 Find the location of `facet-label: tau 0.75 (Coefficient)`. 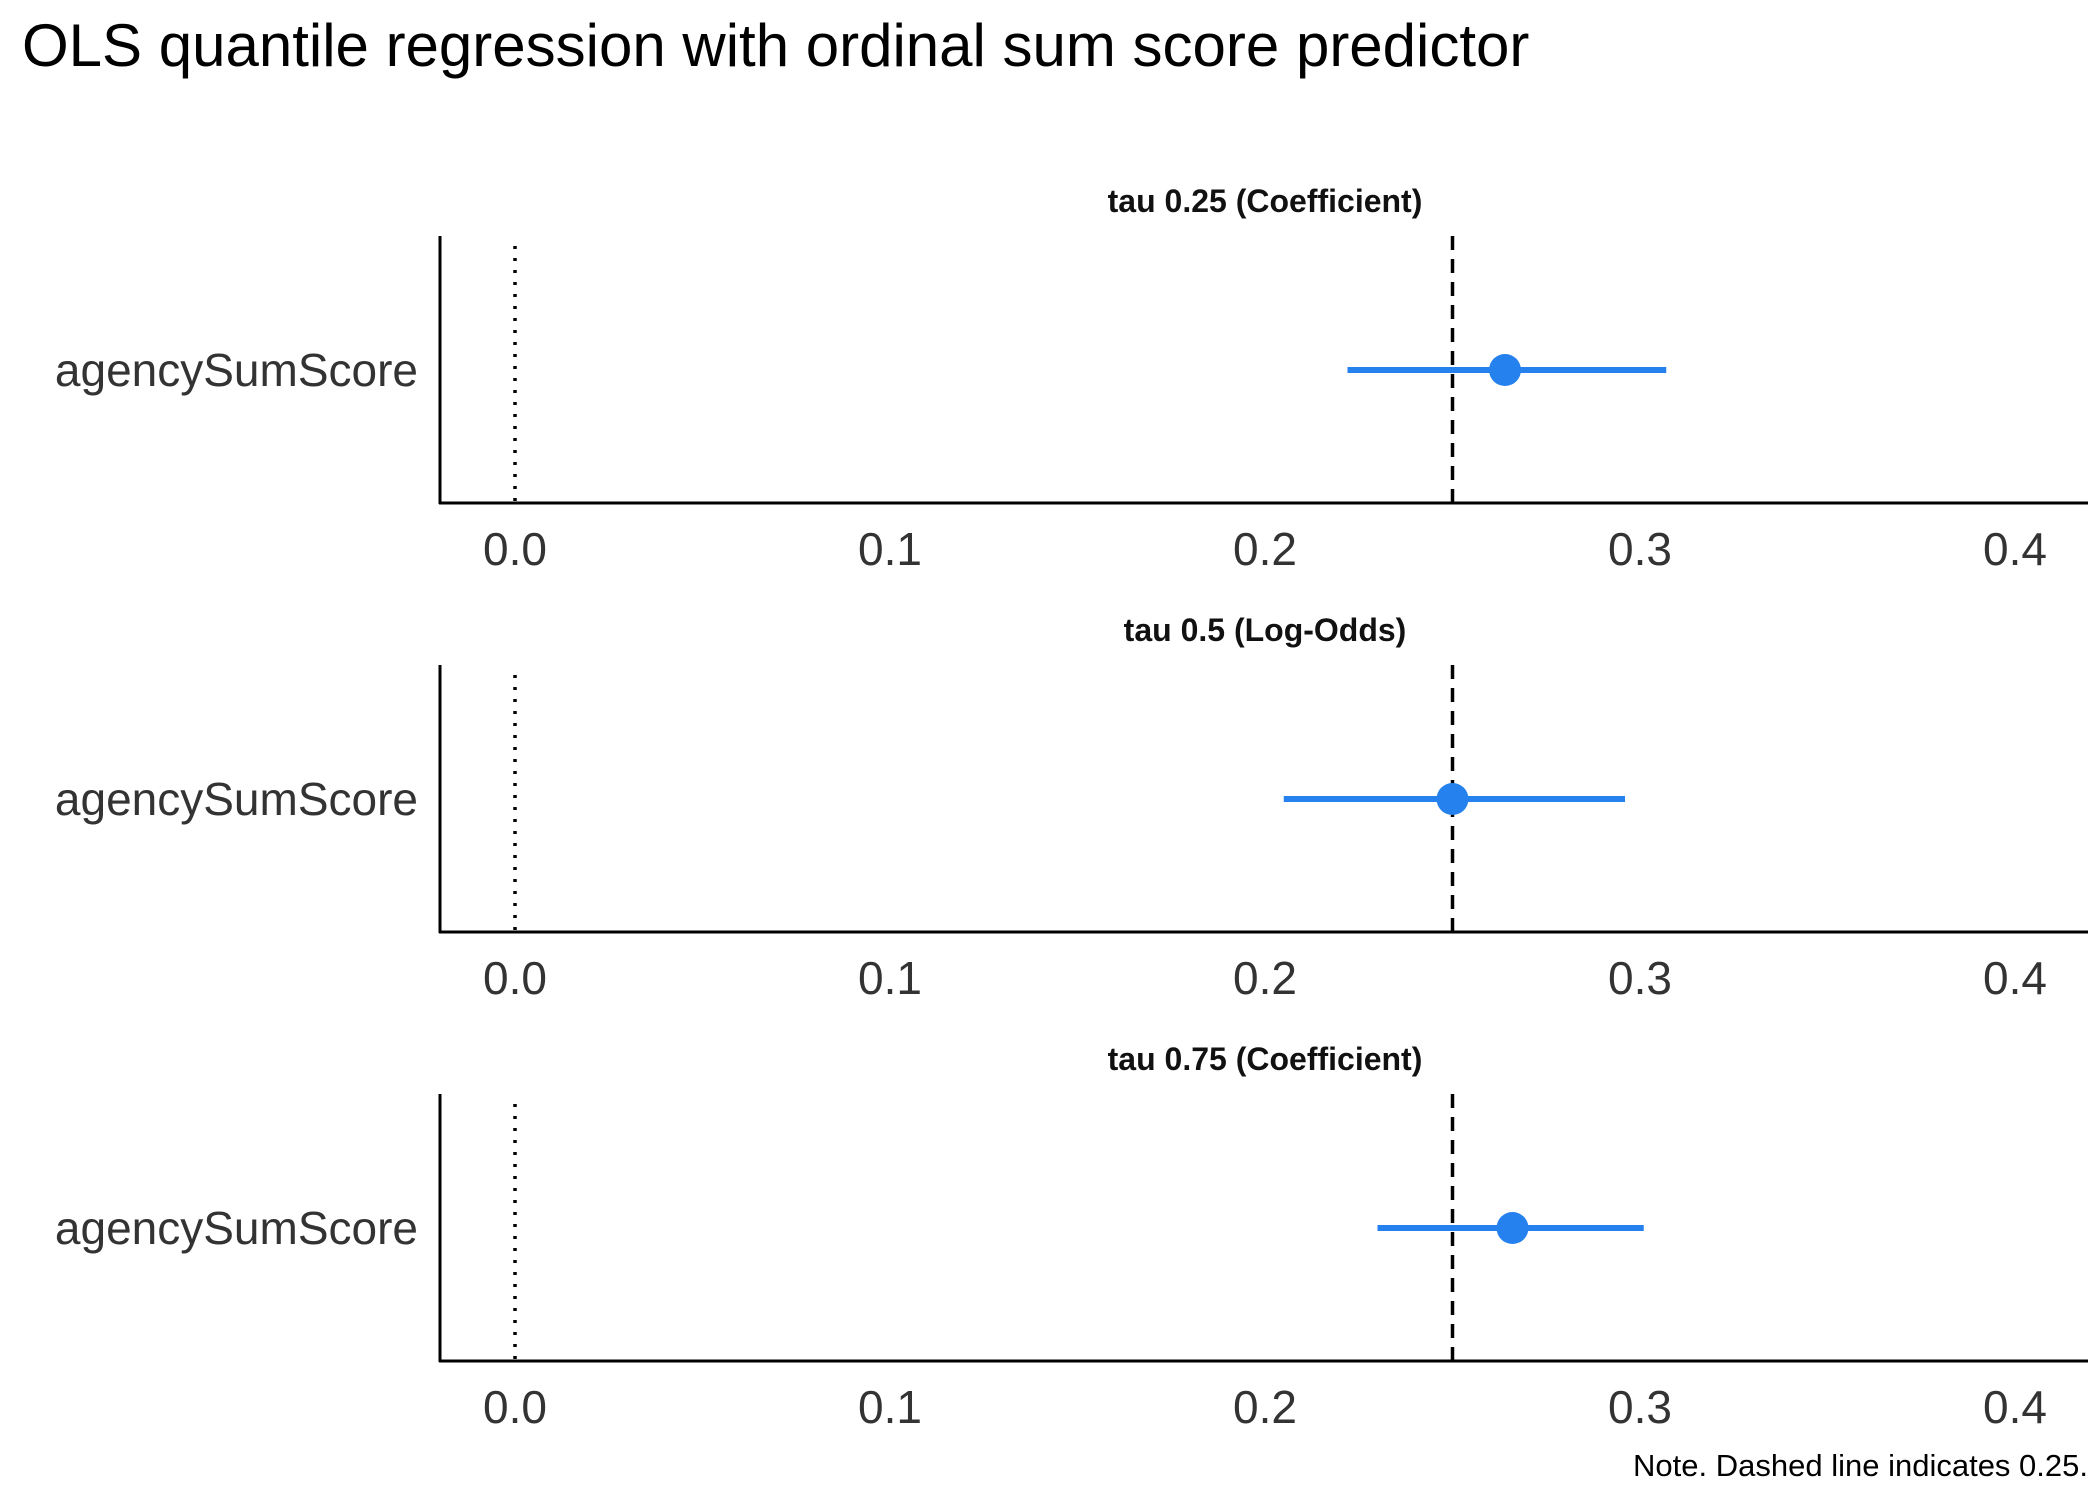

facet-label: tau 0.75 (Coefficient) is located at coordinates (1265, 1059).